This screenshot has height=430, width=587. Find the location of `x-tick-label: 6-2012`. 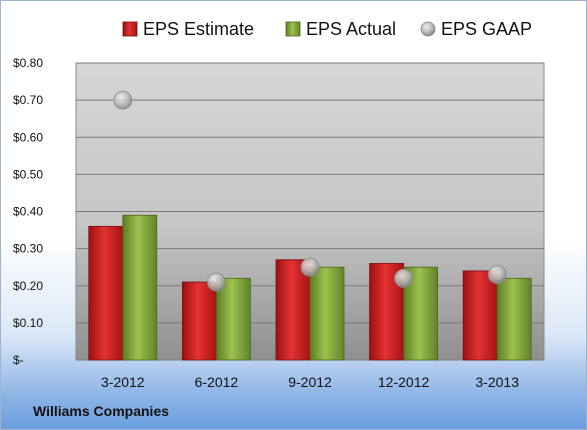

x-tick-label: 6-2012 is located at coordinates (217, 382).